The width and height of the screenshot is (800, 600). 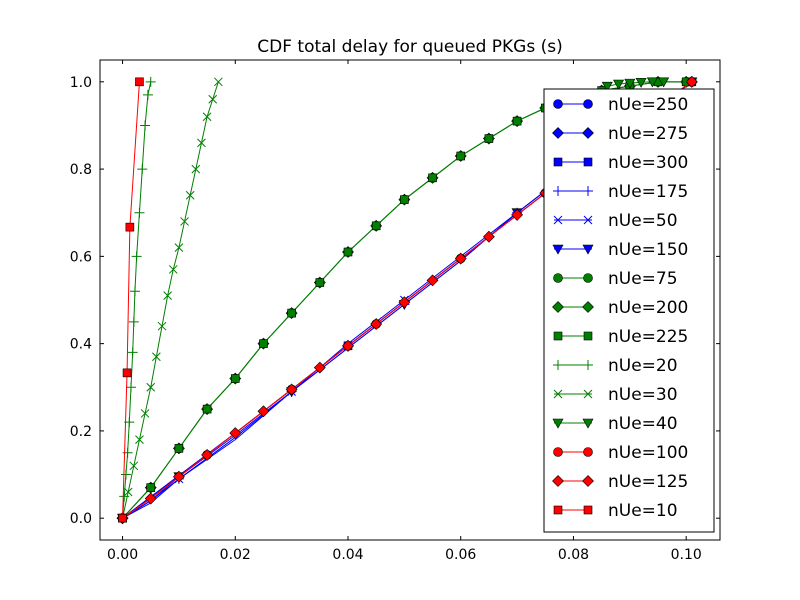 What do you see at coordinates (615, 279) in the screenshot?
I see `legend-item: nUe=75` at bounding box center [615, 279].